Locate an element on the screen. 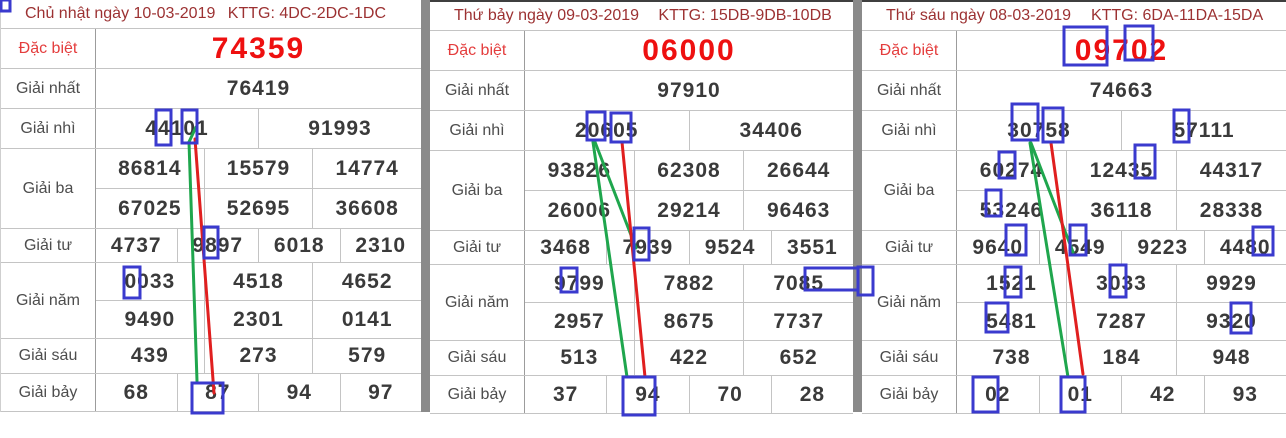  special-prize-row: Đặc biệt 74359 is located at coordinates (211, 48).